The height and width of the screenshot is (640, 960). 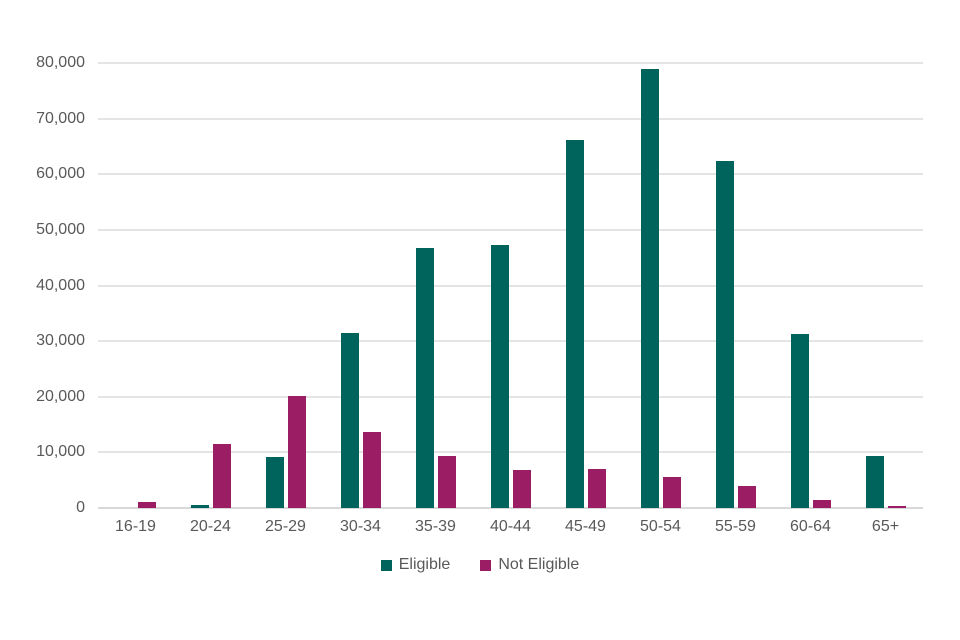 What do you see at coordinates (360, 526) in the screenshot?
I see `x-tick-label-30-34: 30-34` at bounding box center [360, 526].